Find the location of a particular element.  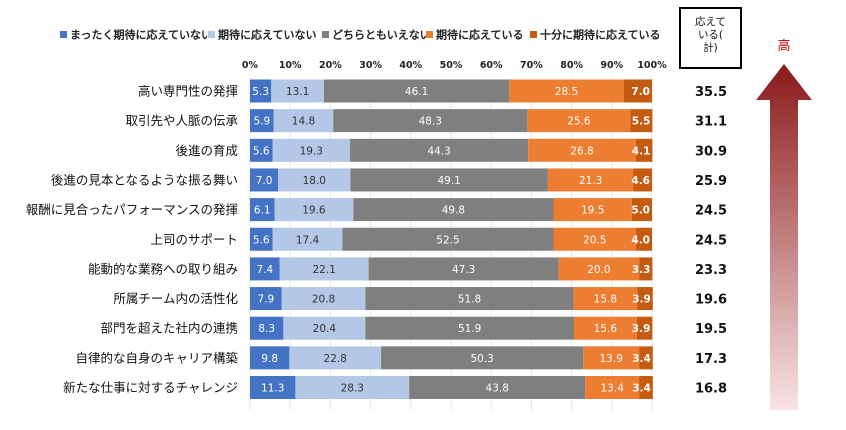

bar-value-label: 18.0 is located at coordinates (314, 181).